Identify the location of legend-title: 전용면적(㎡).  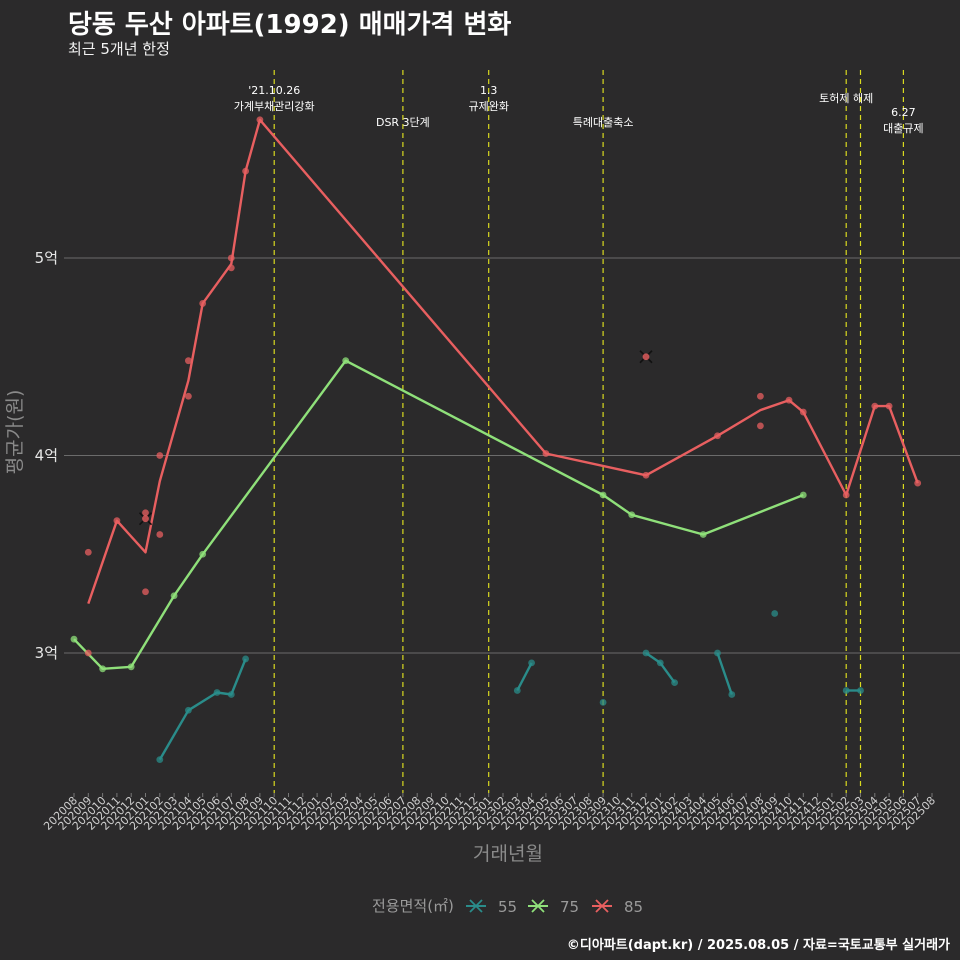
(413, 906).